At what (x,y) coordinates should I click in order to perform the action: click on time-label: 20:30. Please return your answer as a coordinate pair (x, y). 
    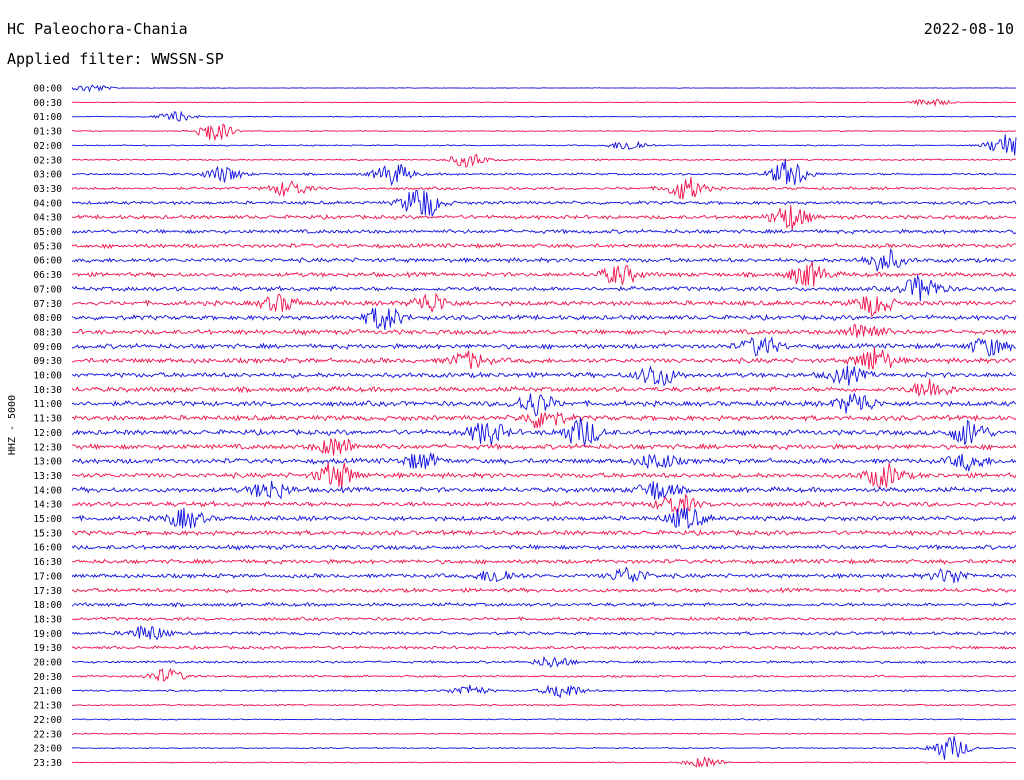
    Looking at the image, I should click on (47, 677).